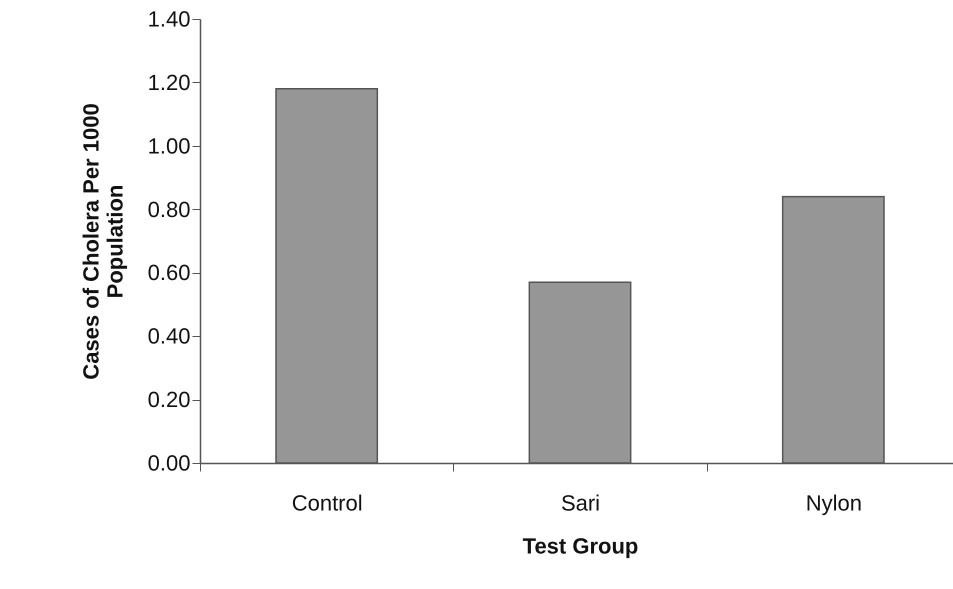  What do you see at coordinates (580, 503) in the screenshot?
I see `x-tick-label: Sari` at bounding box center [580, 503].